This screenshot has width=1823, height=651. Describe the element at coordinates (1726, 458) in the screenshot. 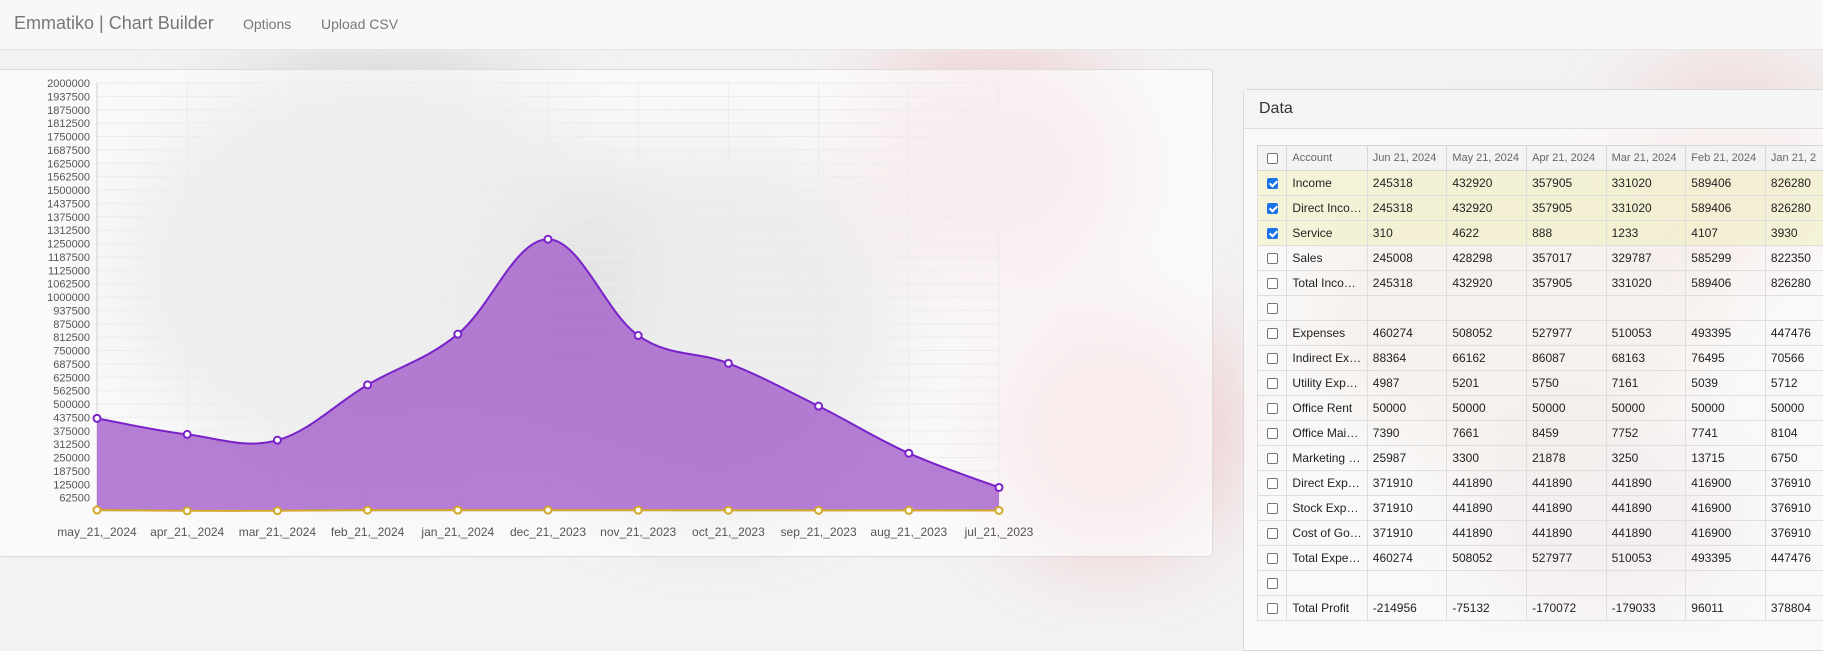

I see `value-cell: 13715` at that location.